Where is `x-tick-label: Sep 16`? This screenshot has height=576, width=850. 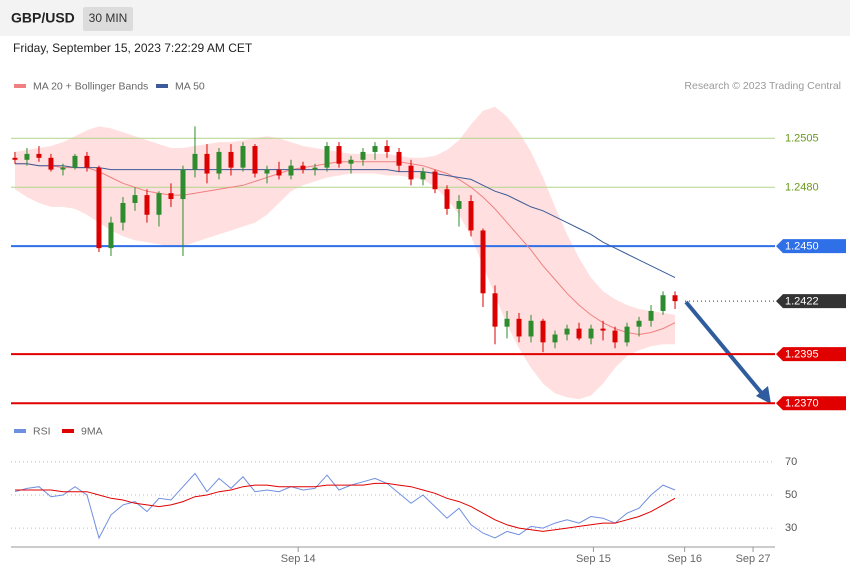
x-tick-label: Sep 16 is located at coordinates (684, 559).